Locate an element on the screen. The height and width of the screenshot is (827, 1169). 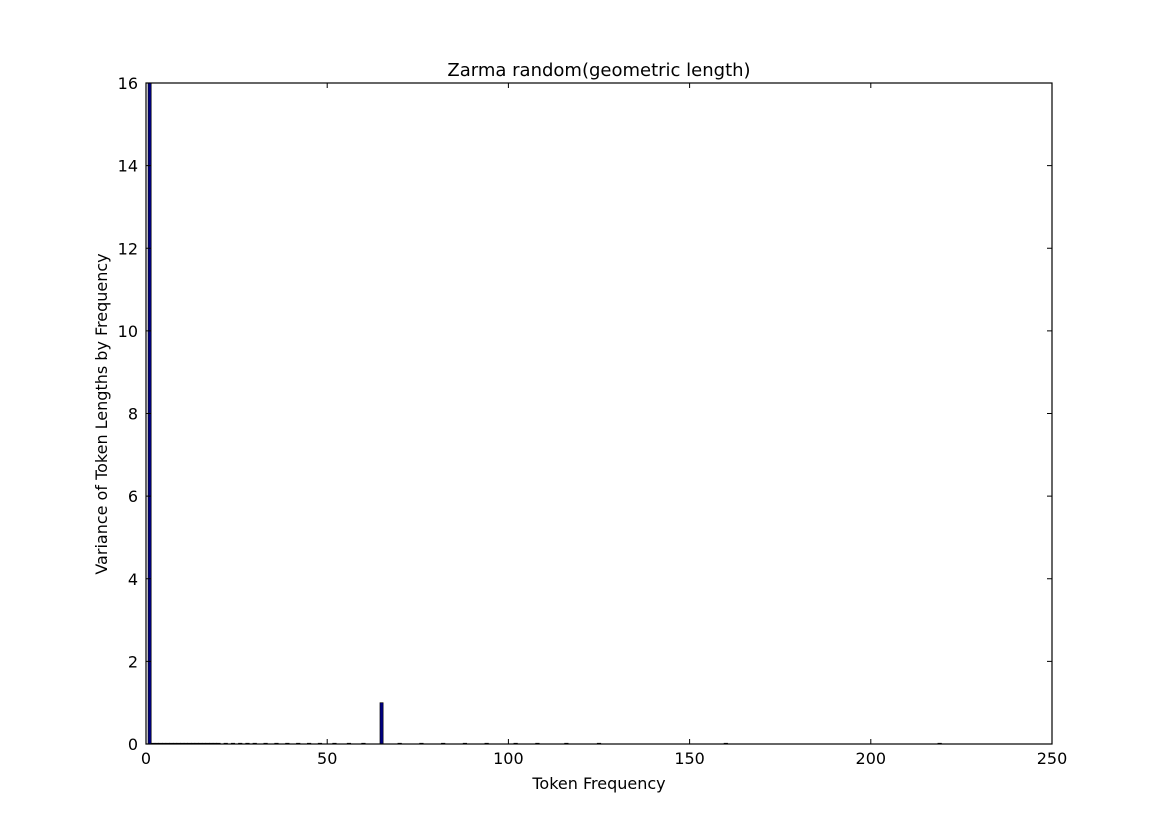
chart-title: Zarma random(geometric length) is located at coordinates (598, 70).